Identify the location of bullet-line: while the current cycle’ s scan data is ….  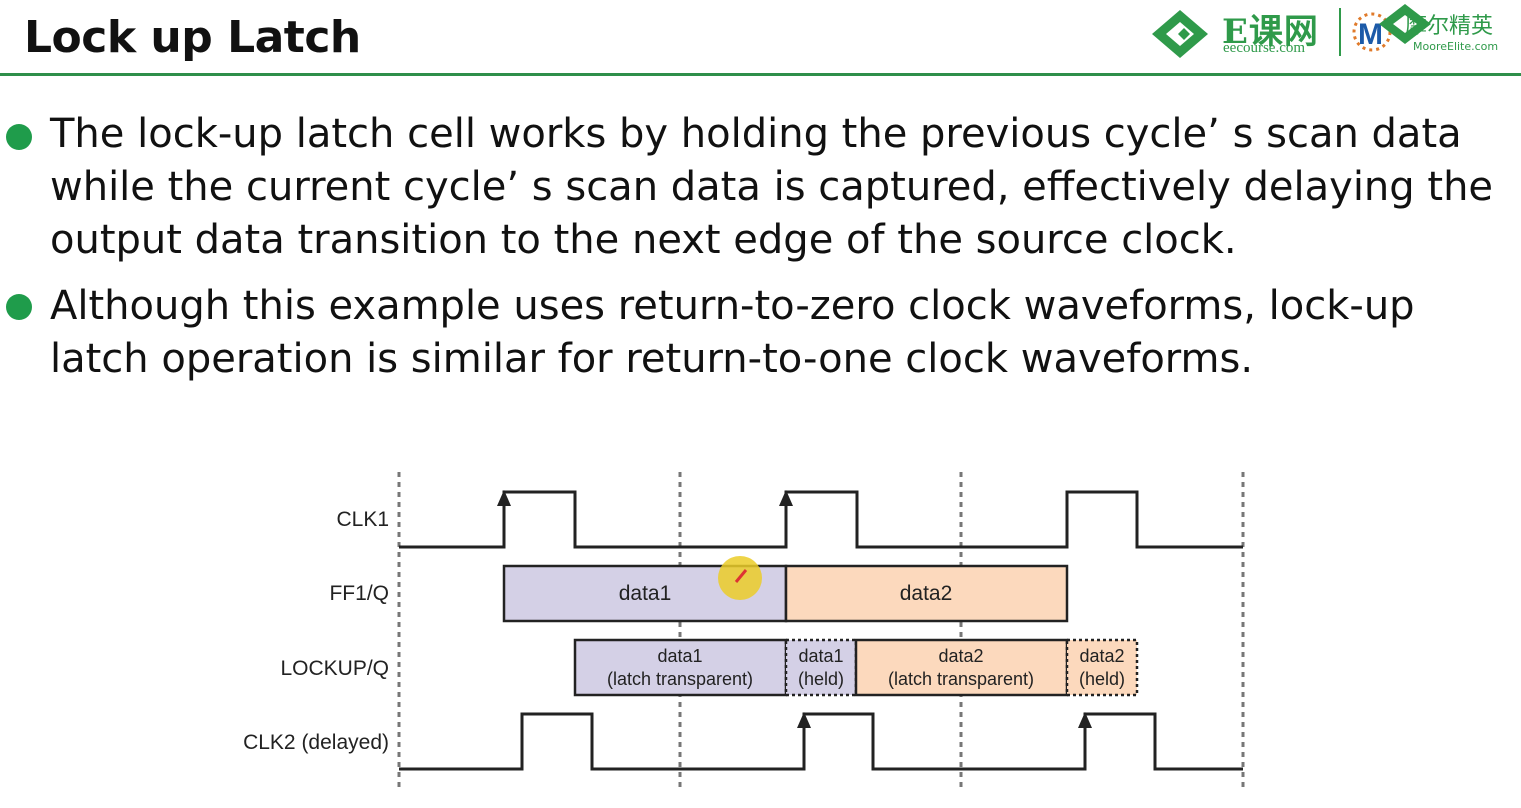
(772, 187).